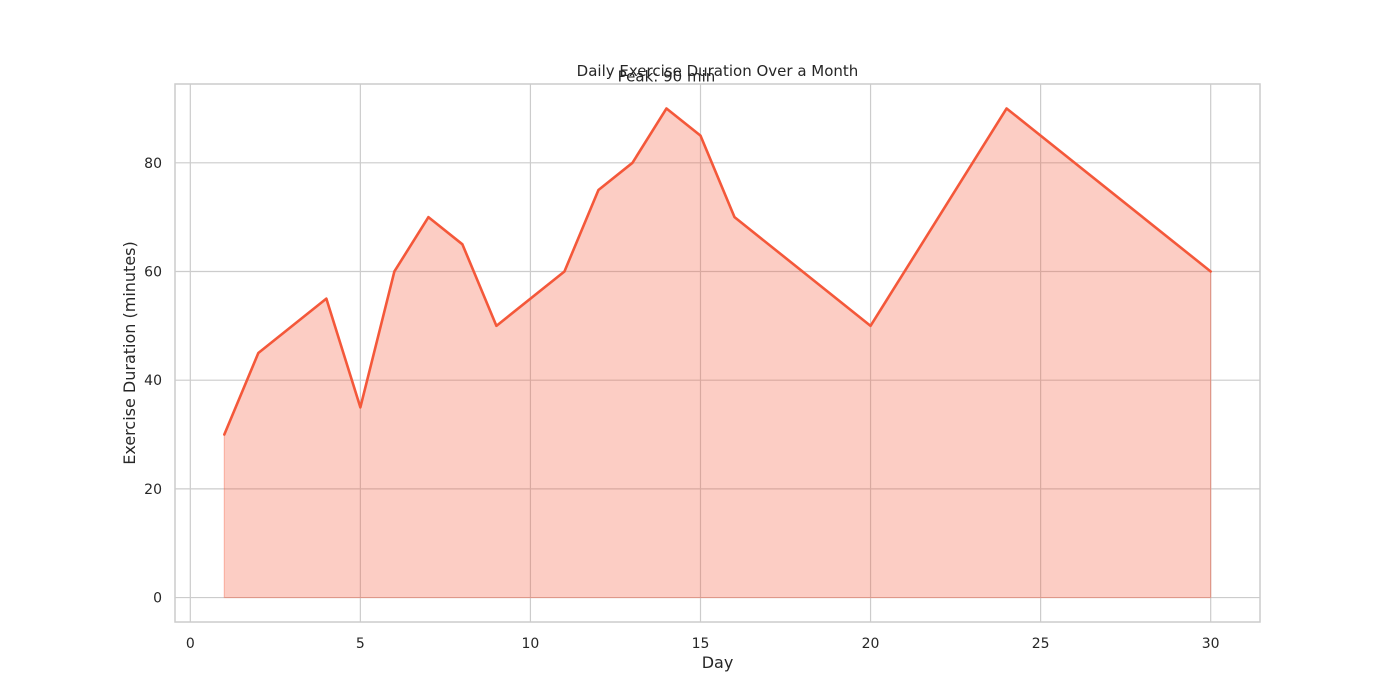  What do you see at coordinates (1211, 644) in the screenshot?
I see `x-tick-label: 30` at bounding box center [1211, 644].